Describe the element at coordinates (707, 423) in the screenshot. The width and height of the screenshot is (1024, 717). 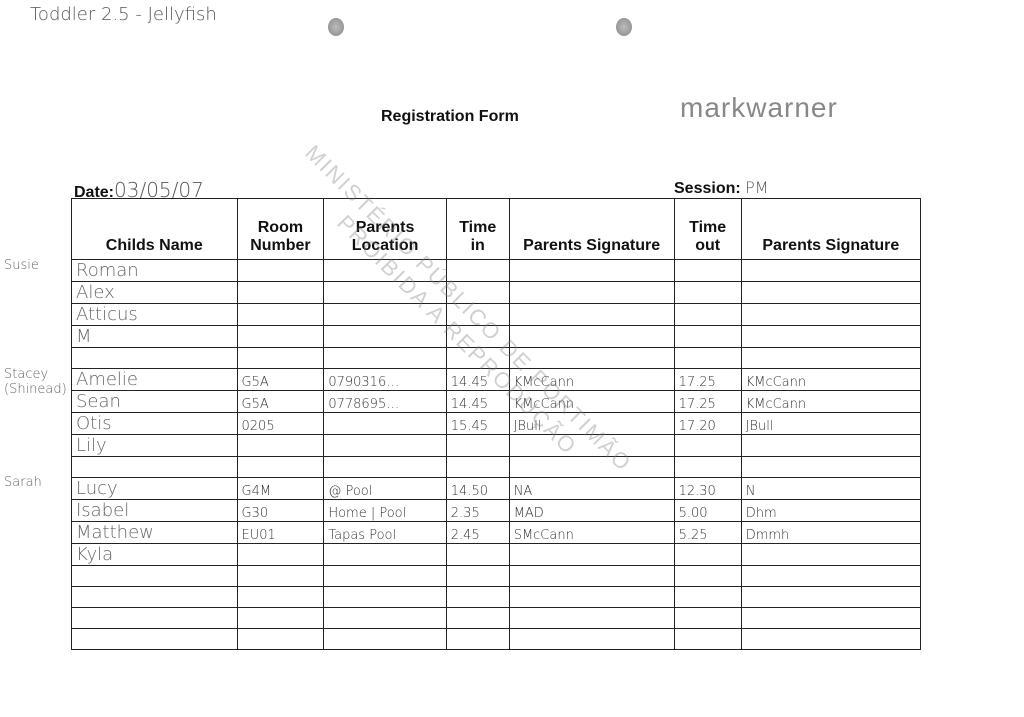
I see `time-out: 17.20` at that location.